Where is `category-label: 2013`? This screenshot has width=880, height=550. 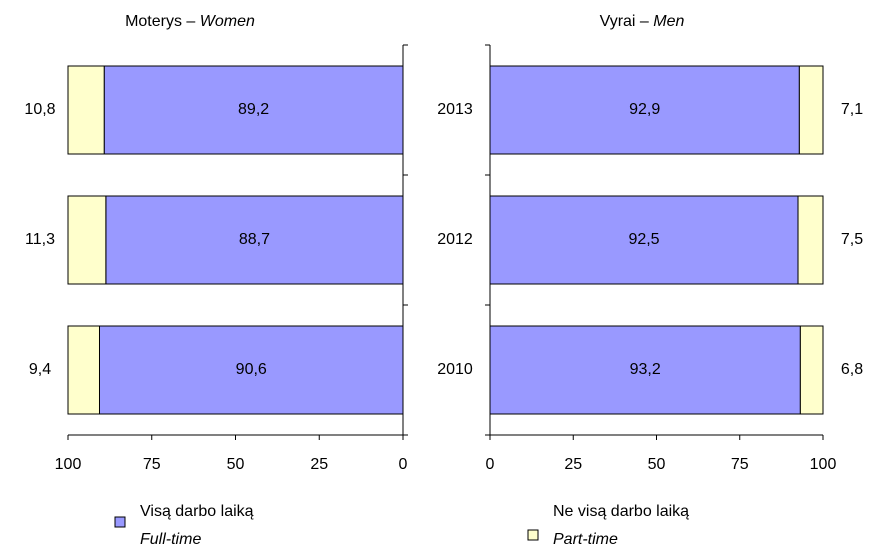 category-label: 2013 is located at coordinates (455, 109).